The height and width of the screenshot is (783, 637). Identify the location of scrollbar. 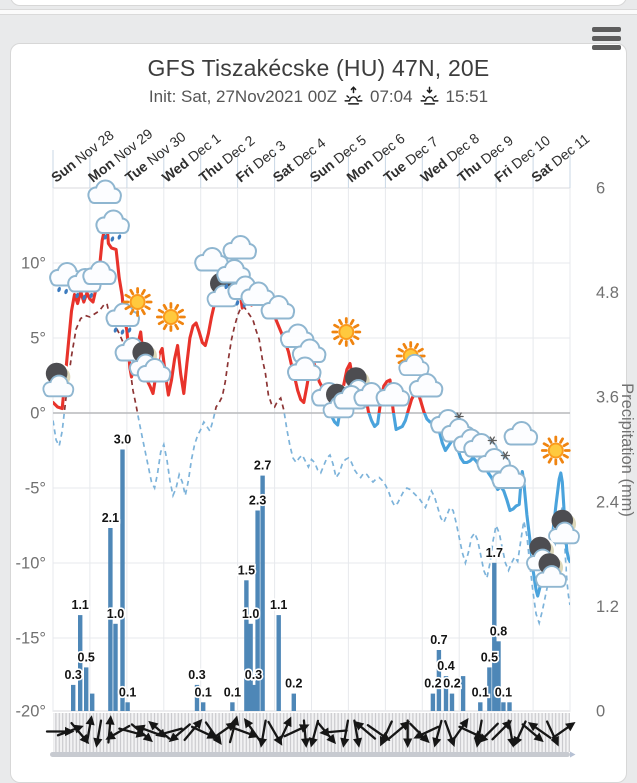
(313, 754).